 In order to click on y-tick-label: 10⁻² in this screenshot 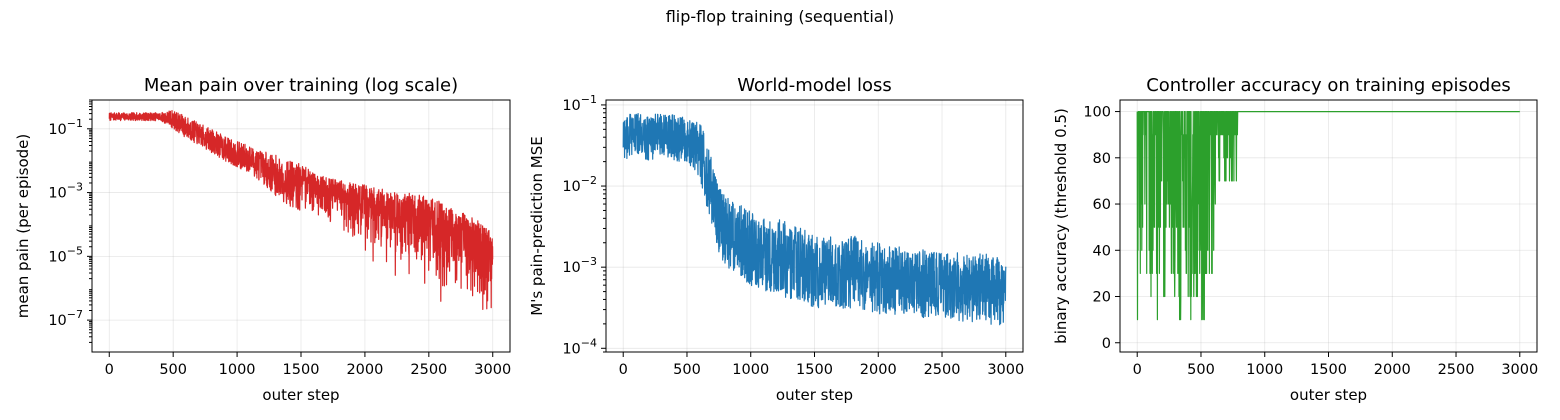, I will do `click(579, 184)`.